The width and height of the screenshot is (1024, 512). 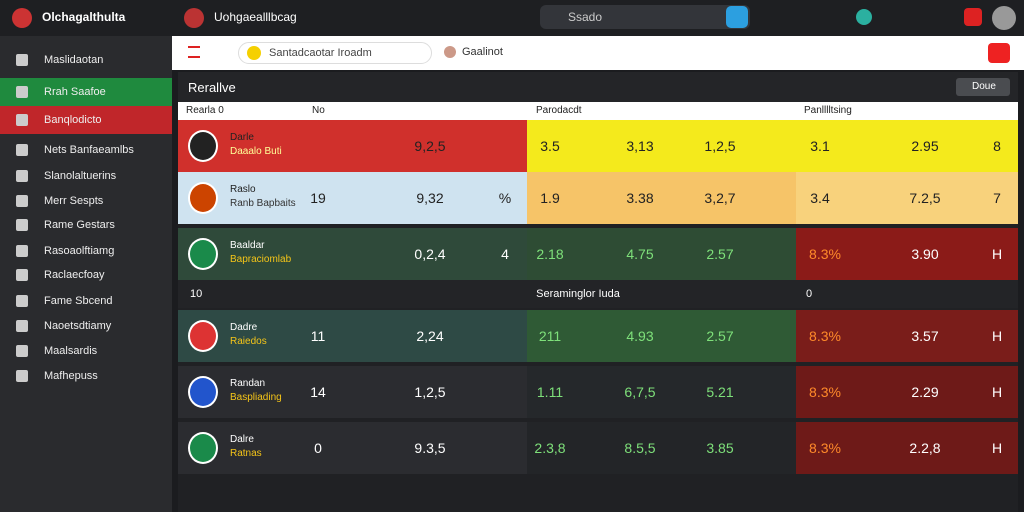 What do you see at coordinates (925, 198) in the screenshot?
I see `cell-value: 7.2,5` at bounding box center [925, 198].